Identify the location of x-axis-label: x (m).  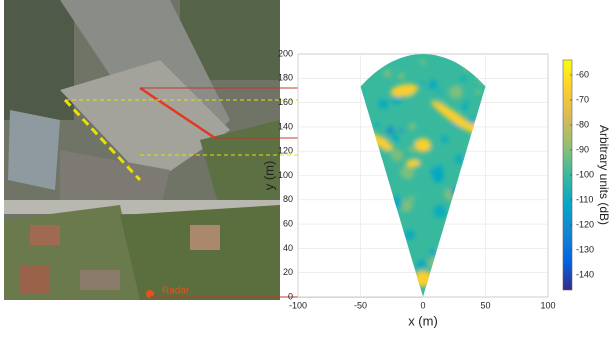
(423, 320).